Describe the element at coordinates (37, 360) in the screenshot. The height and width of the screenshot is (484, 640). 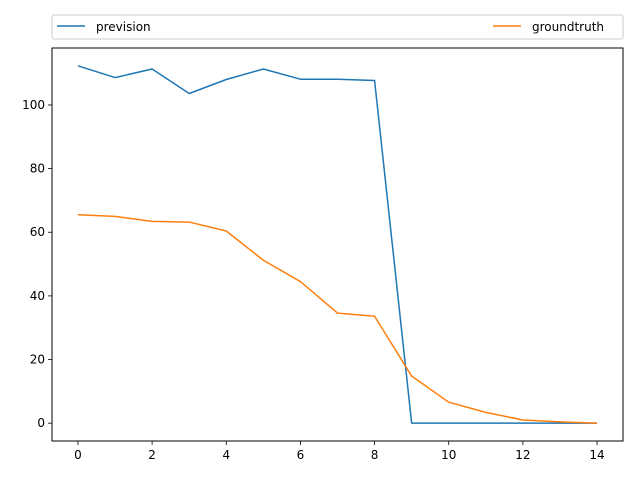
I see `y-tick-label: 20` at that location.